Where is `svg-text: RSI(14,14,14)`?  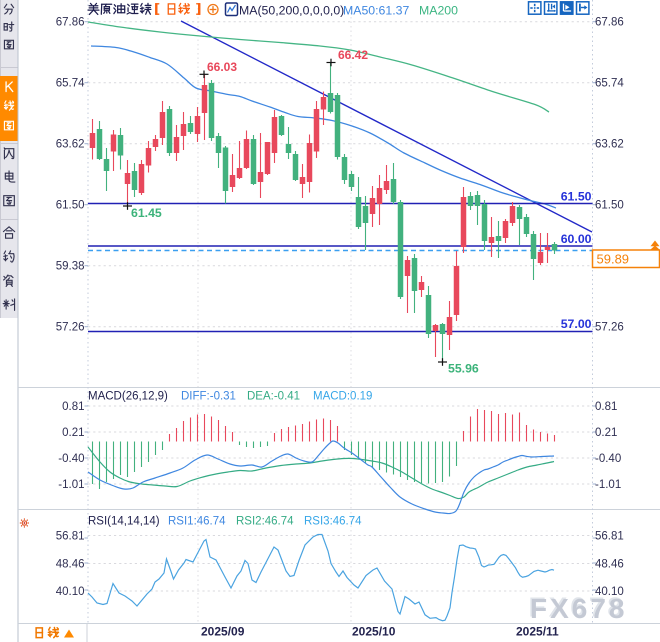 svg-text: RSI(14,14,14) is located at coordinates (124, 522).